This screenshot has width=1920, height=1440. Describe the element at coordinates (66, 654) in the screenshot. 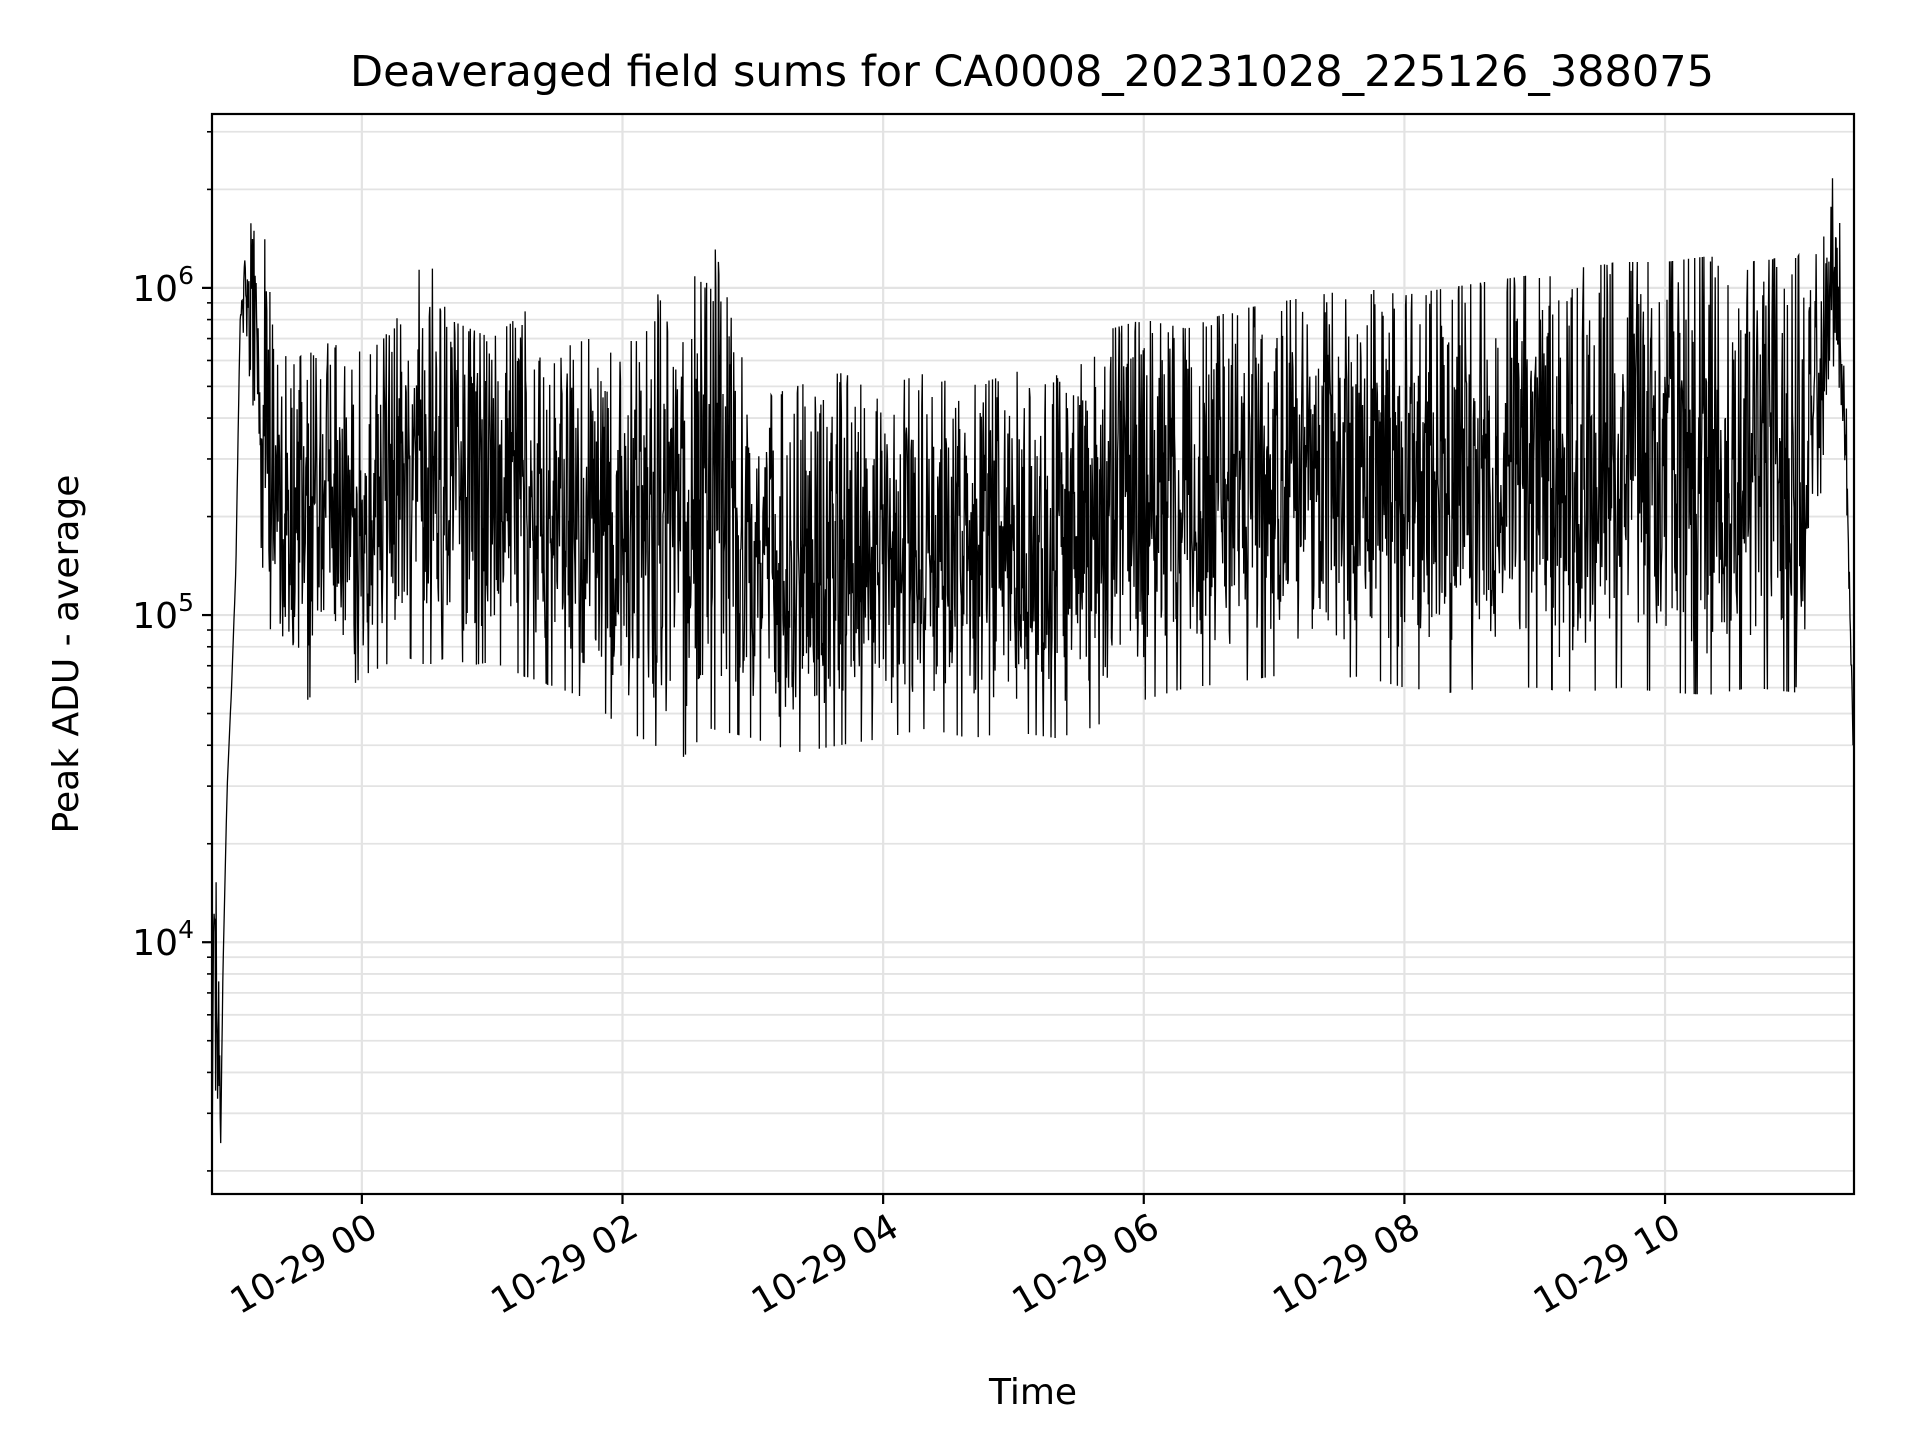

I see `y-axis-label: Peak ADU - average` at that location.